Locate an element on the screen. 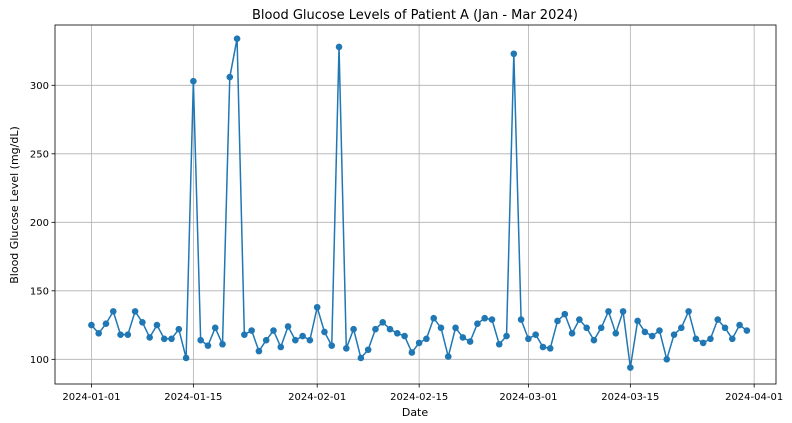 The image size is (792, 423). y-axis-label: Blood Glucose Level (mg/dL) is located at coordinates (14, 205).